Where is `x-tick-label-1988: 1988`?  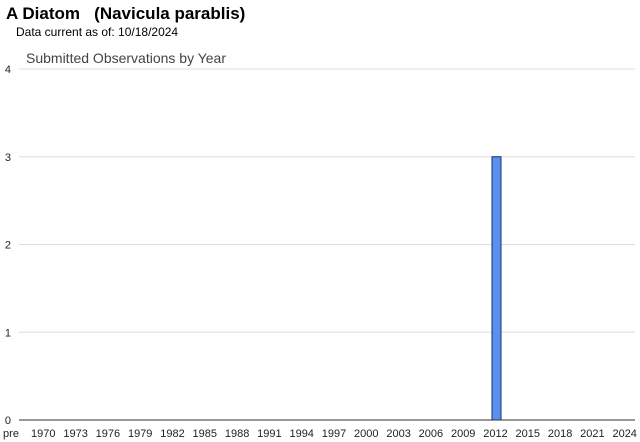 x-tick-label-1988: 1988 is located at coordinates (237, 434).